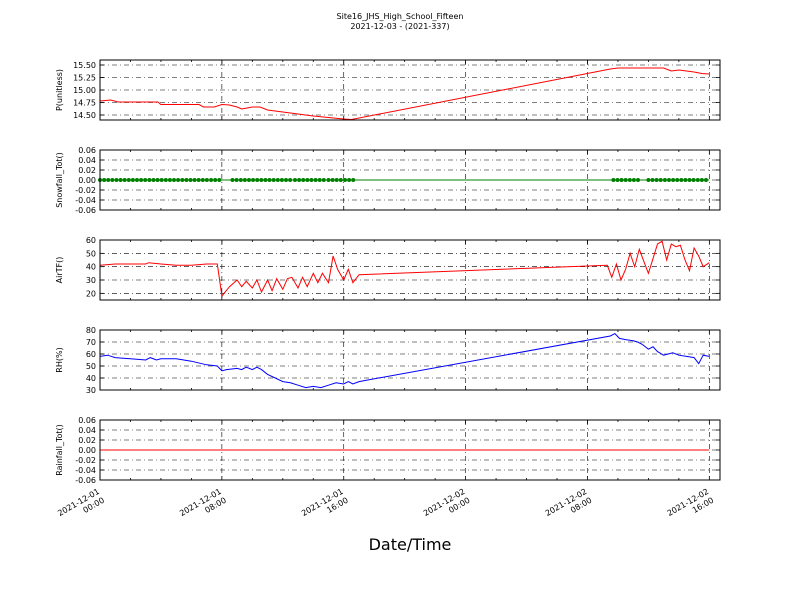 Image resolution: width=800 pixels, height=600 pixels. I want to click on y-axis-label: RH(%), so click(59, 359).